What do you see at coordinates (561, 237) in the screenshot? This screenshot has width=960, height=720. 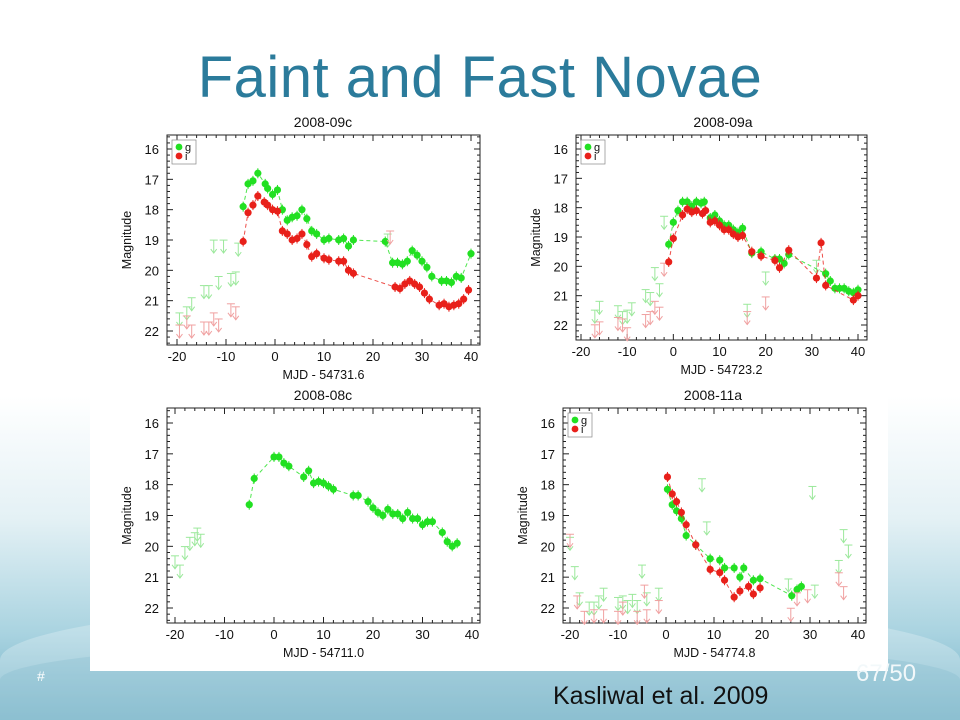 I see `y-tick-label: 19` at bounding box center [561, 237].